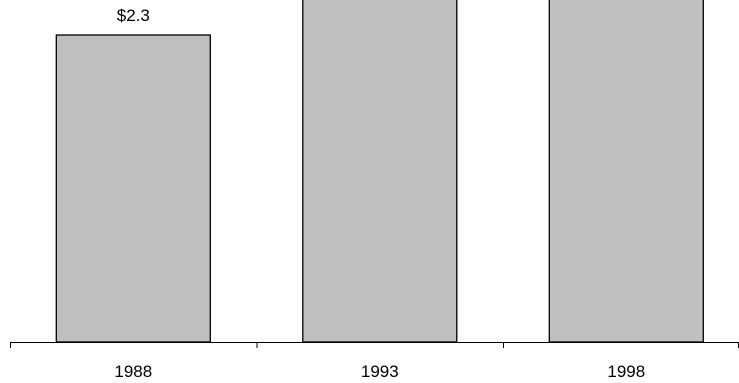 The width and height of the screenshot is (739, 383). I want to click on x-tick-label-1998: 1998, so click(626, 371).